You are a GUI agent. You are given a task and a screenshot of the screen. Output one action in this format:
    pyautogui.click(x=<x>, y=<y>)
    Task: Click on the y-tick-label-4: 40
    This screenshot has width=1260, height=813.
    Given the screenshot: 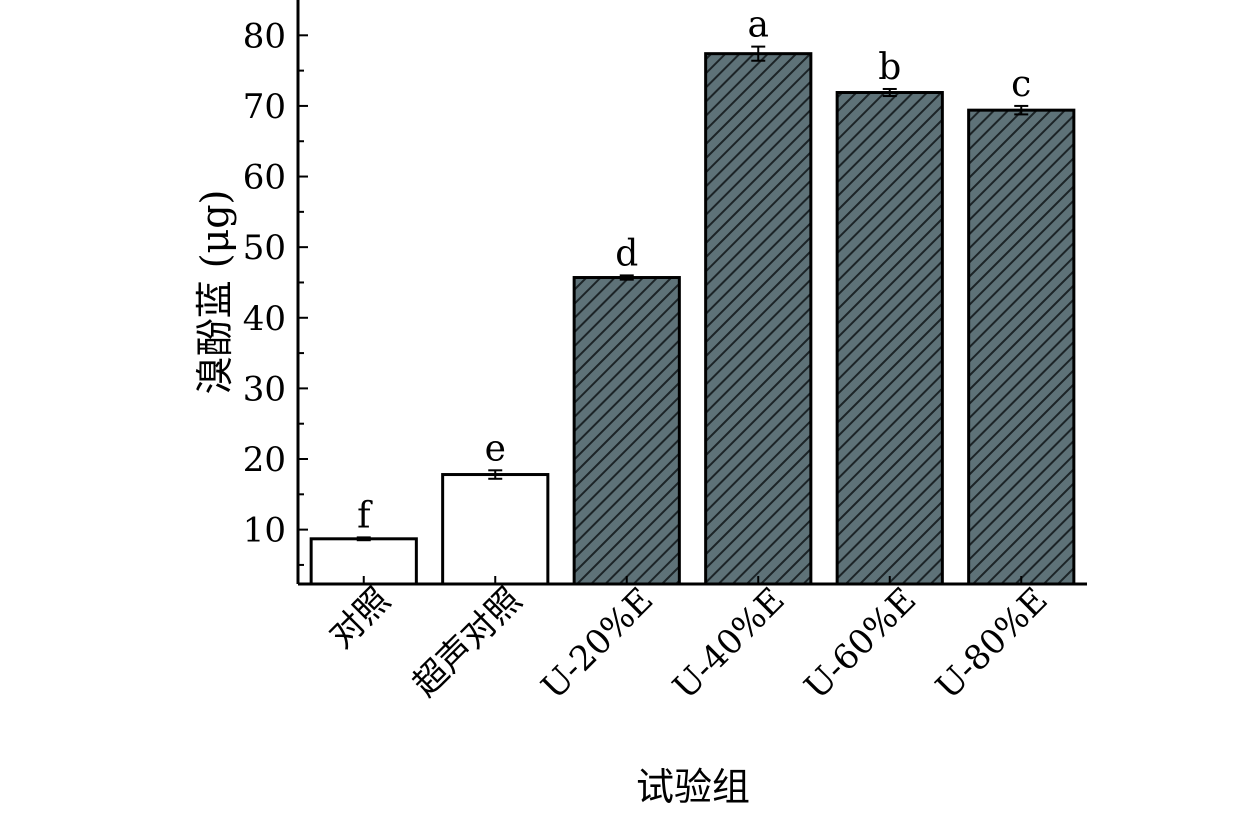 What is the action you would take?
    pyautogui.click(x=264, y=319)
    